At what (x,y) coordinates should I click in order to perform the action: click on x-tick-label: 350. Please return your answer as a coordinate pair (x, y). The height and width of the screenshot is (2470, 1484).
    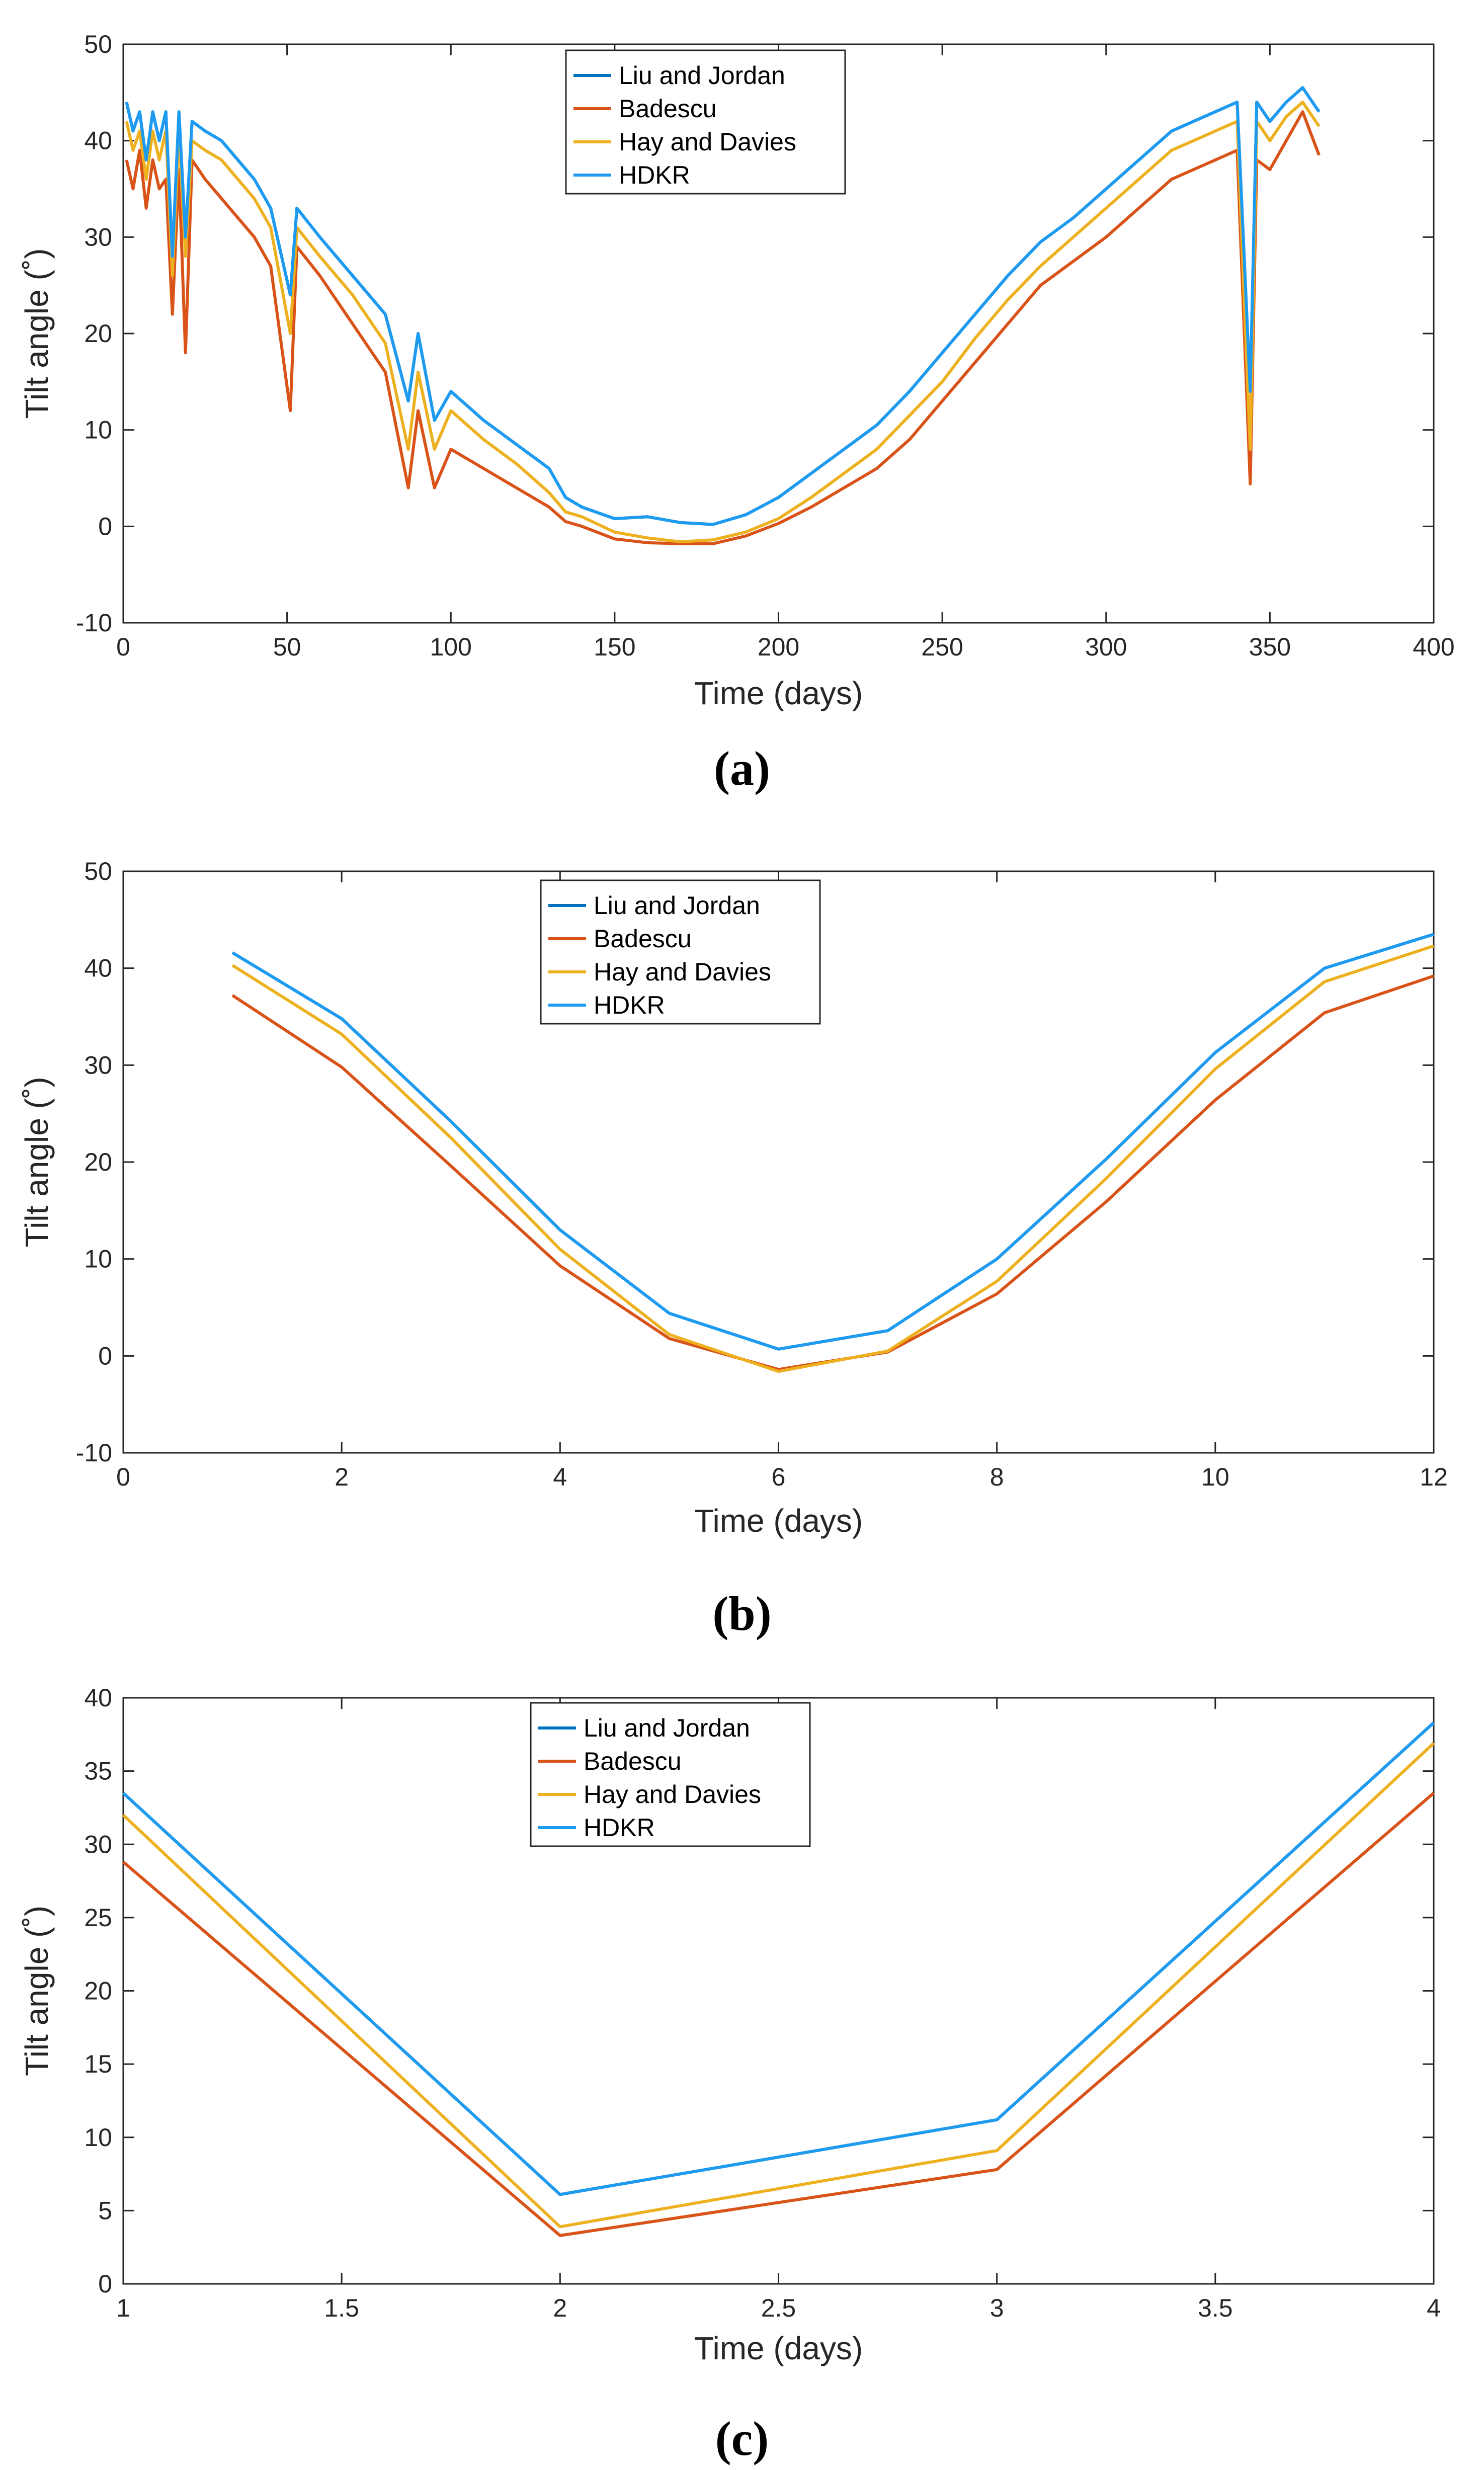
    Looking at the image, I should click on (1270, 647).